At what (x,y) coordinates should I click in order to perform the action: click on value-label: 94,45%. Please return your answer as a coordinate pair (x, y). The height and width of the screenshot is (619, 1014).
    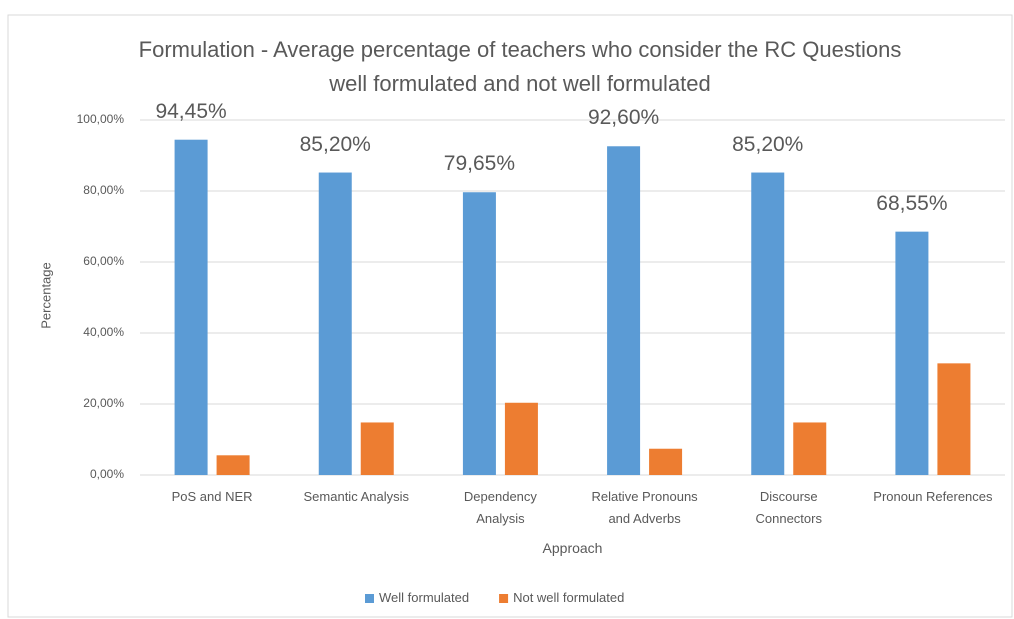
    Looking at the image, I should click on (191, 111).